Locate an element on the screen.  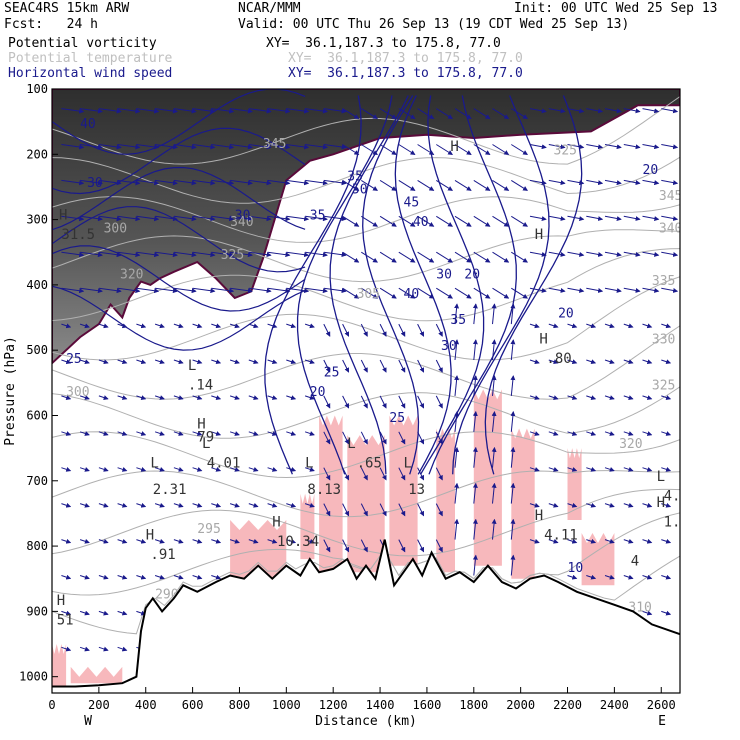
wind-speed-label: 20 is located at coordinates (566, 314).